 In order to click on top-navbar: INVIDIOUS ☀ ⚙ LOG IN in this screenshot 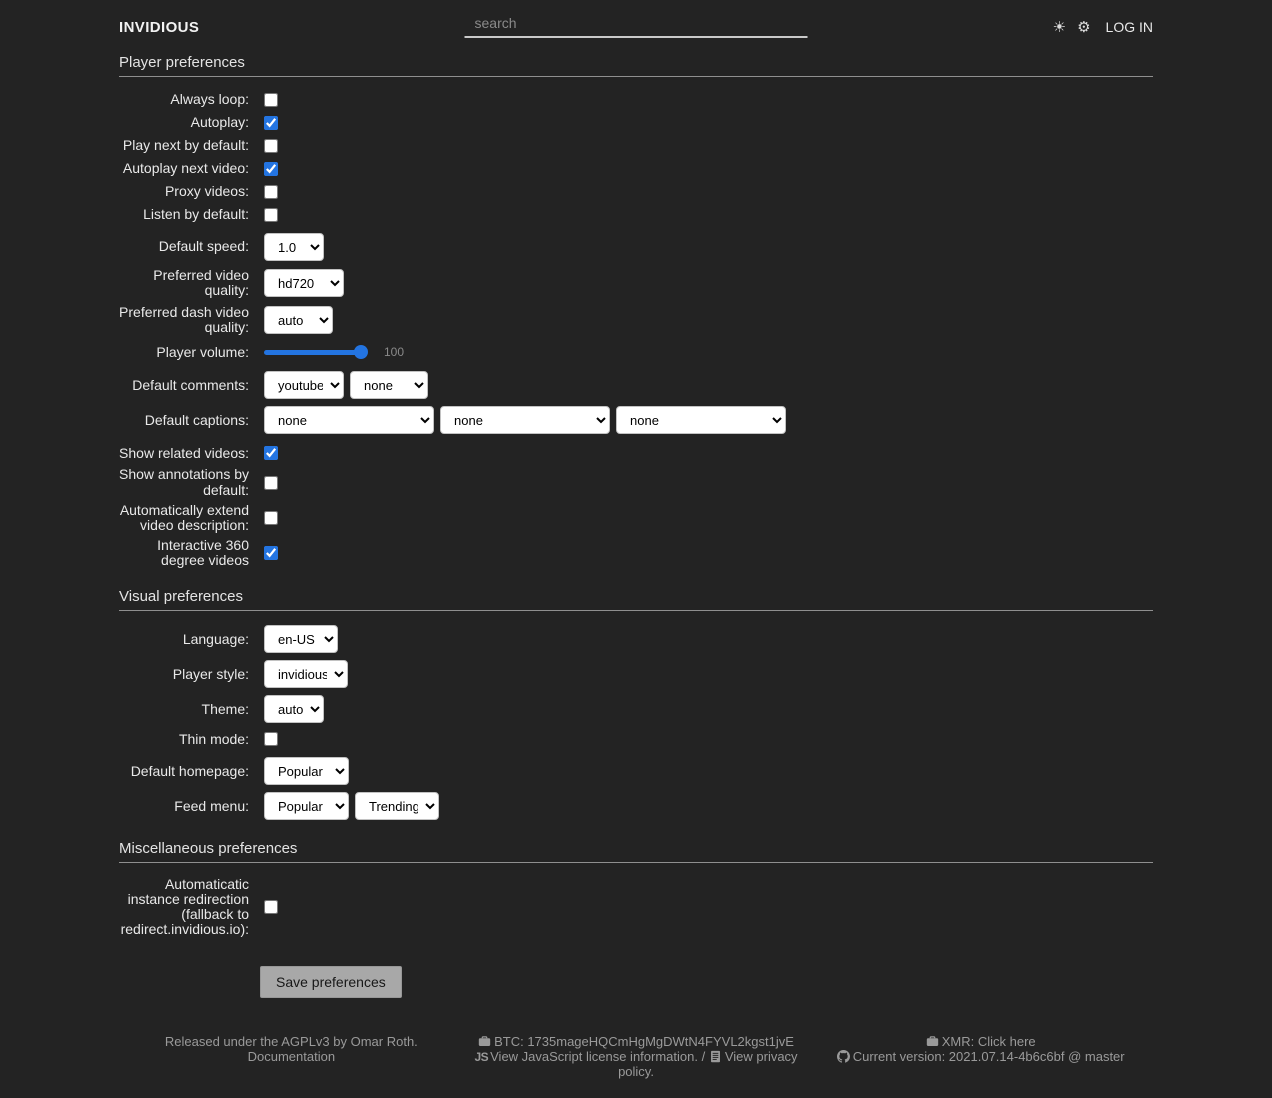, I will do `click(636, 27)`.